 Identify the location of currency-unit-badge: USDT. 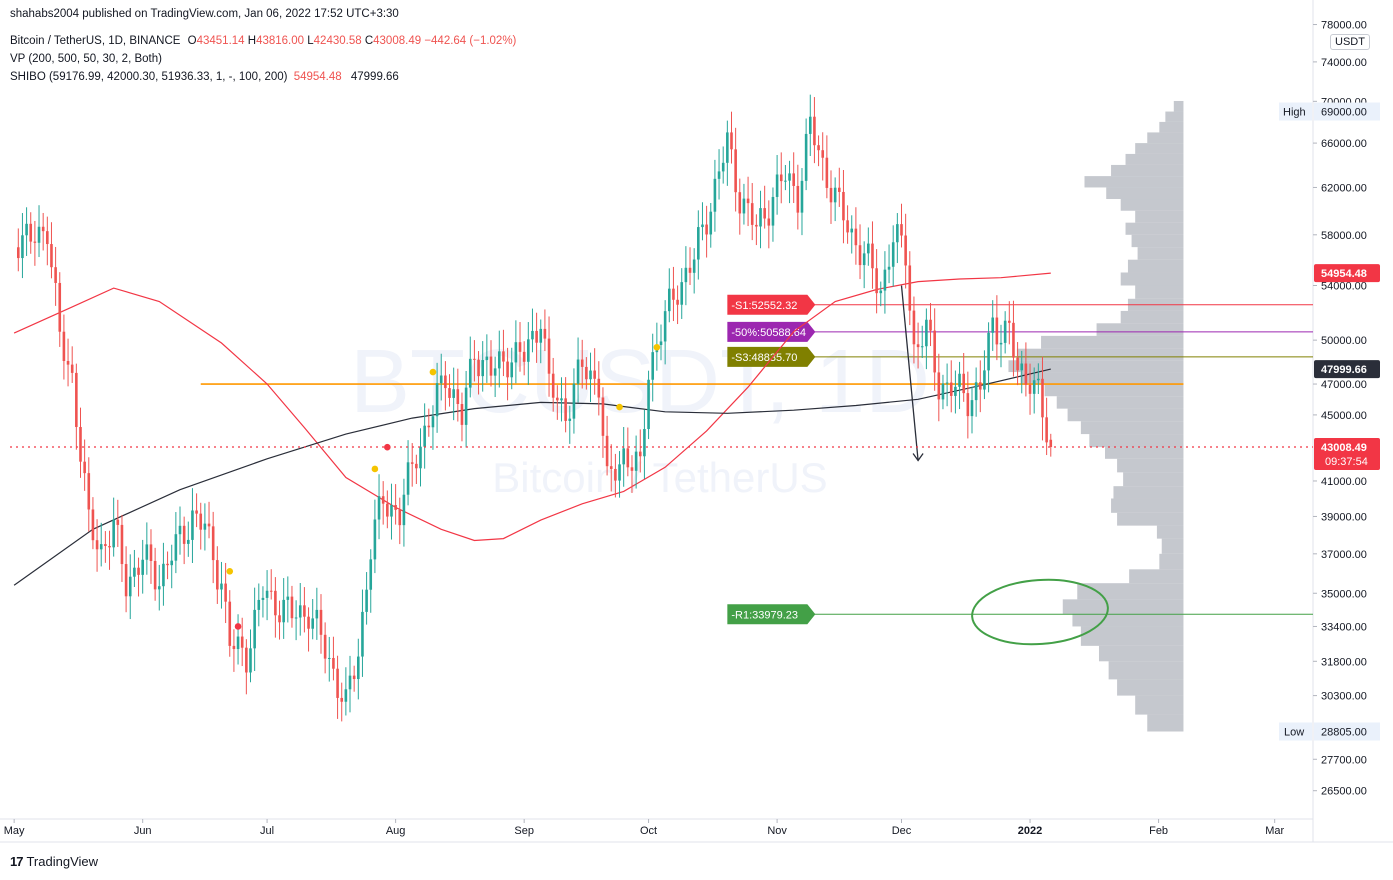
(1350, 42).